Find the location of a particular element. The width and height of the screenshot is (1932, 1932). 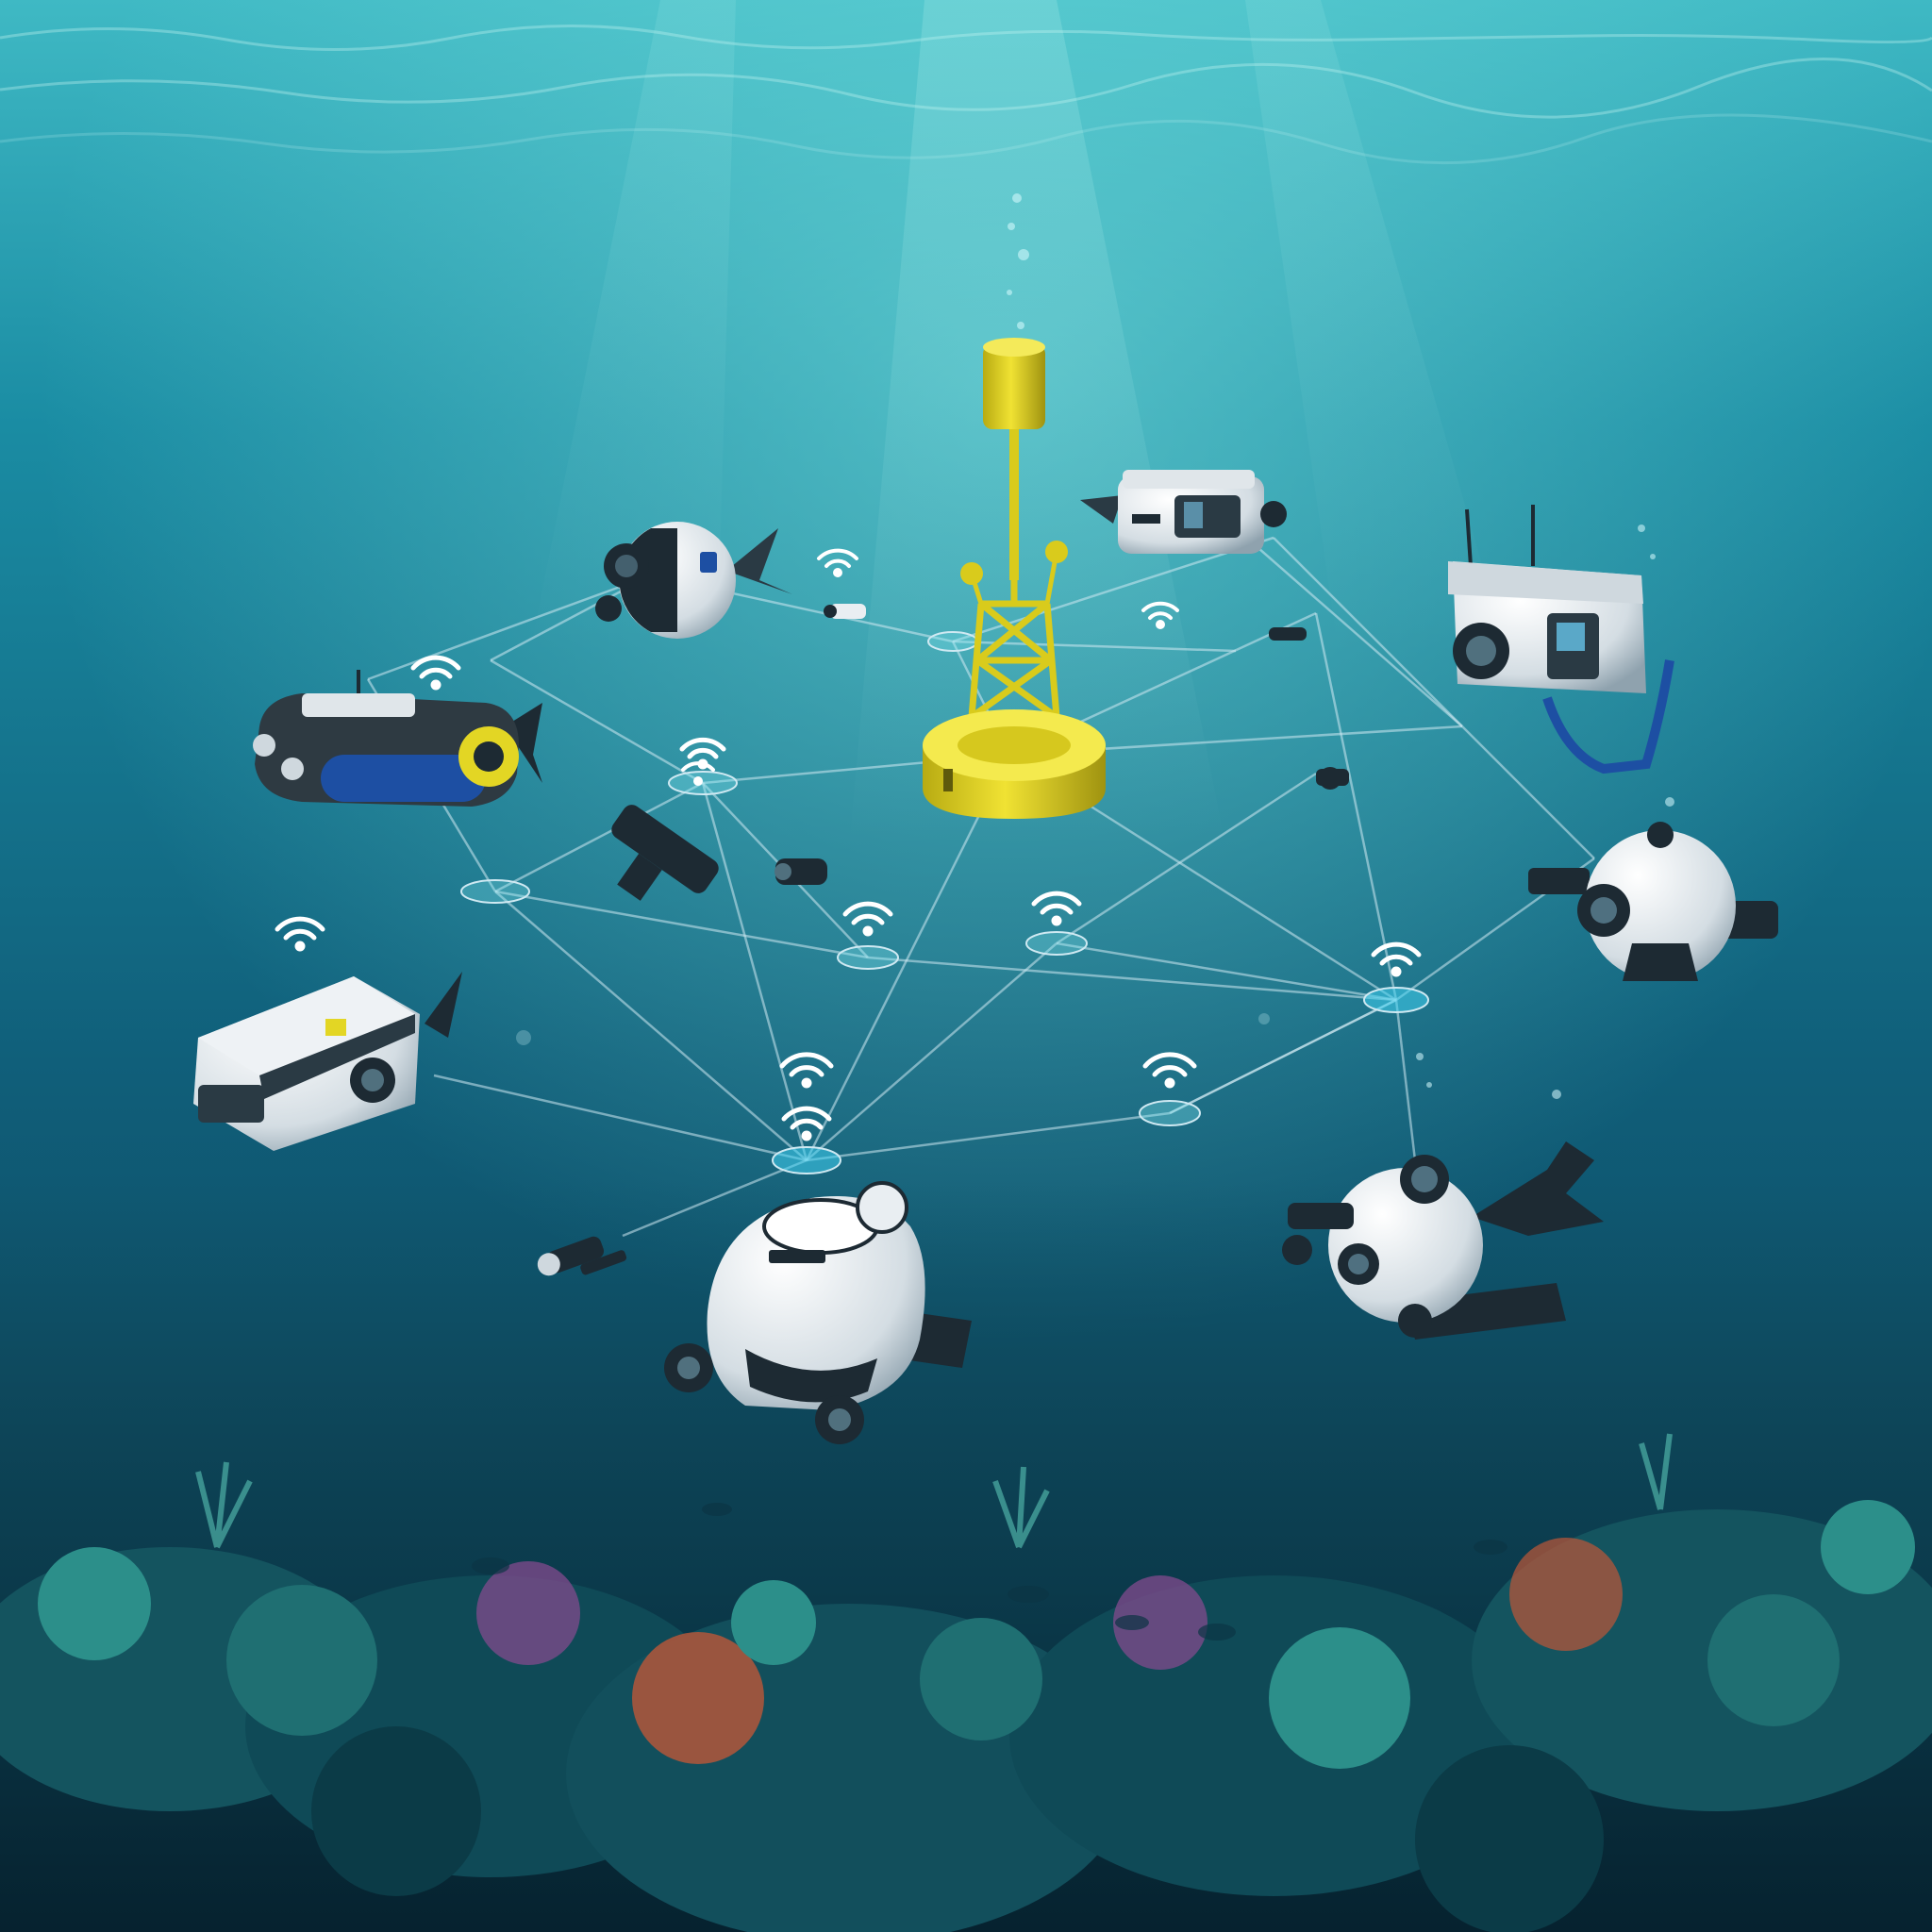

fish is located at coordinates (989, 1572).